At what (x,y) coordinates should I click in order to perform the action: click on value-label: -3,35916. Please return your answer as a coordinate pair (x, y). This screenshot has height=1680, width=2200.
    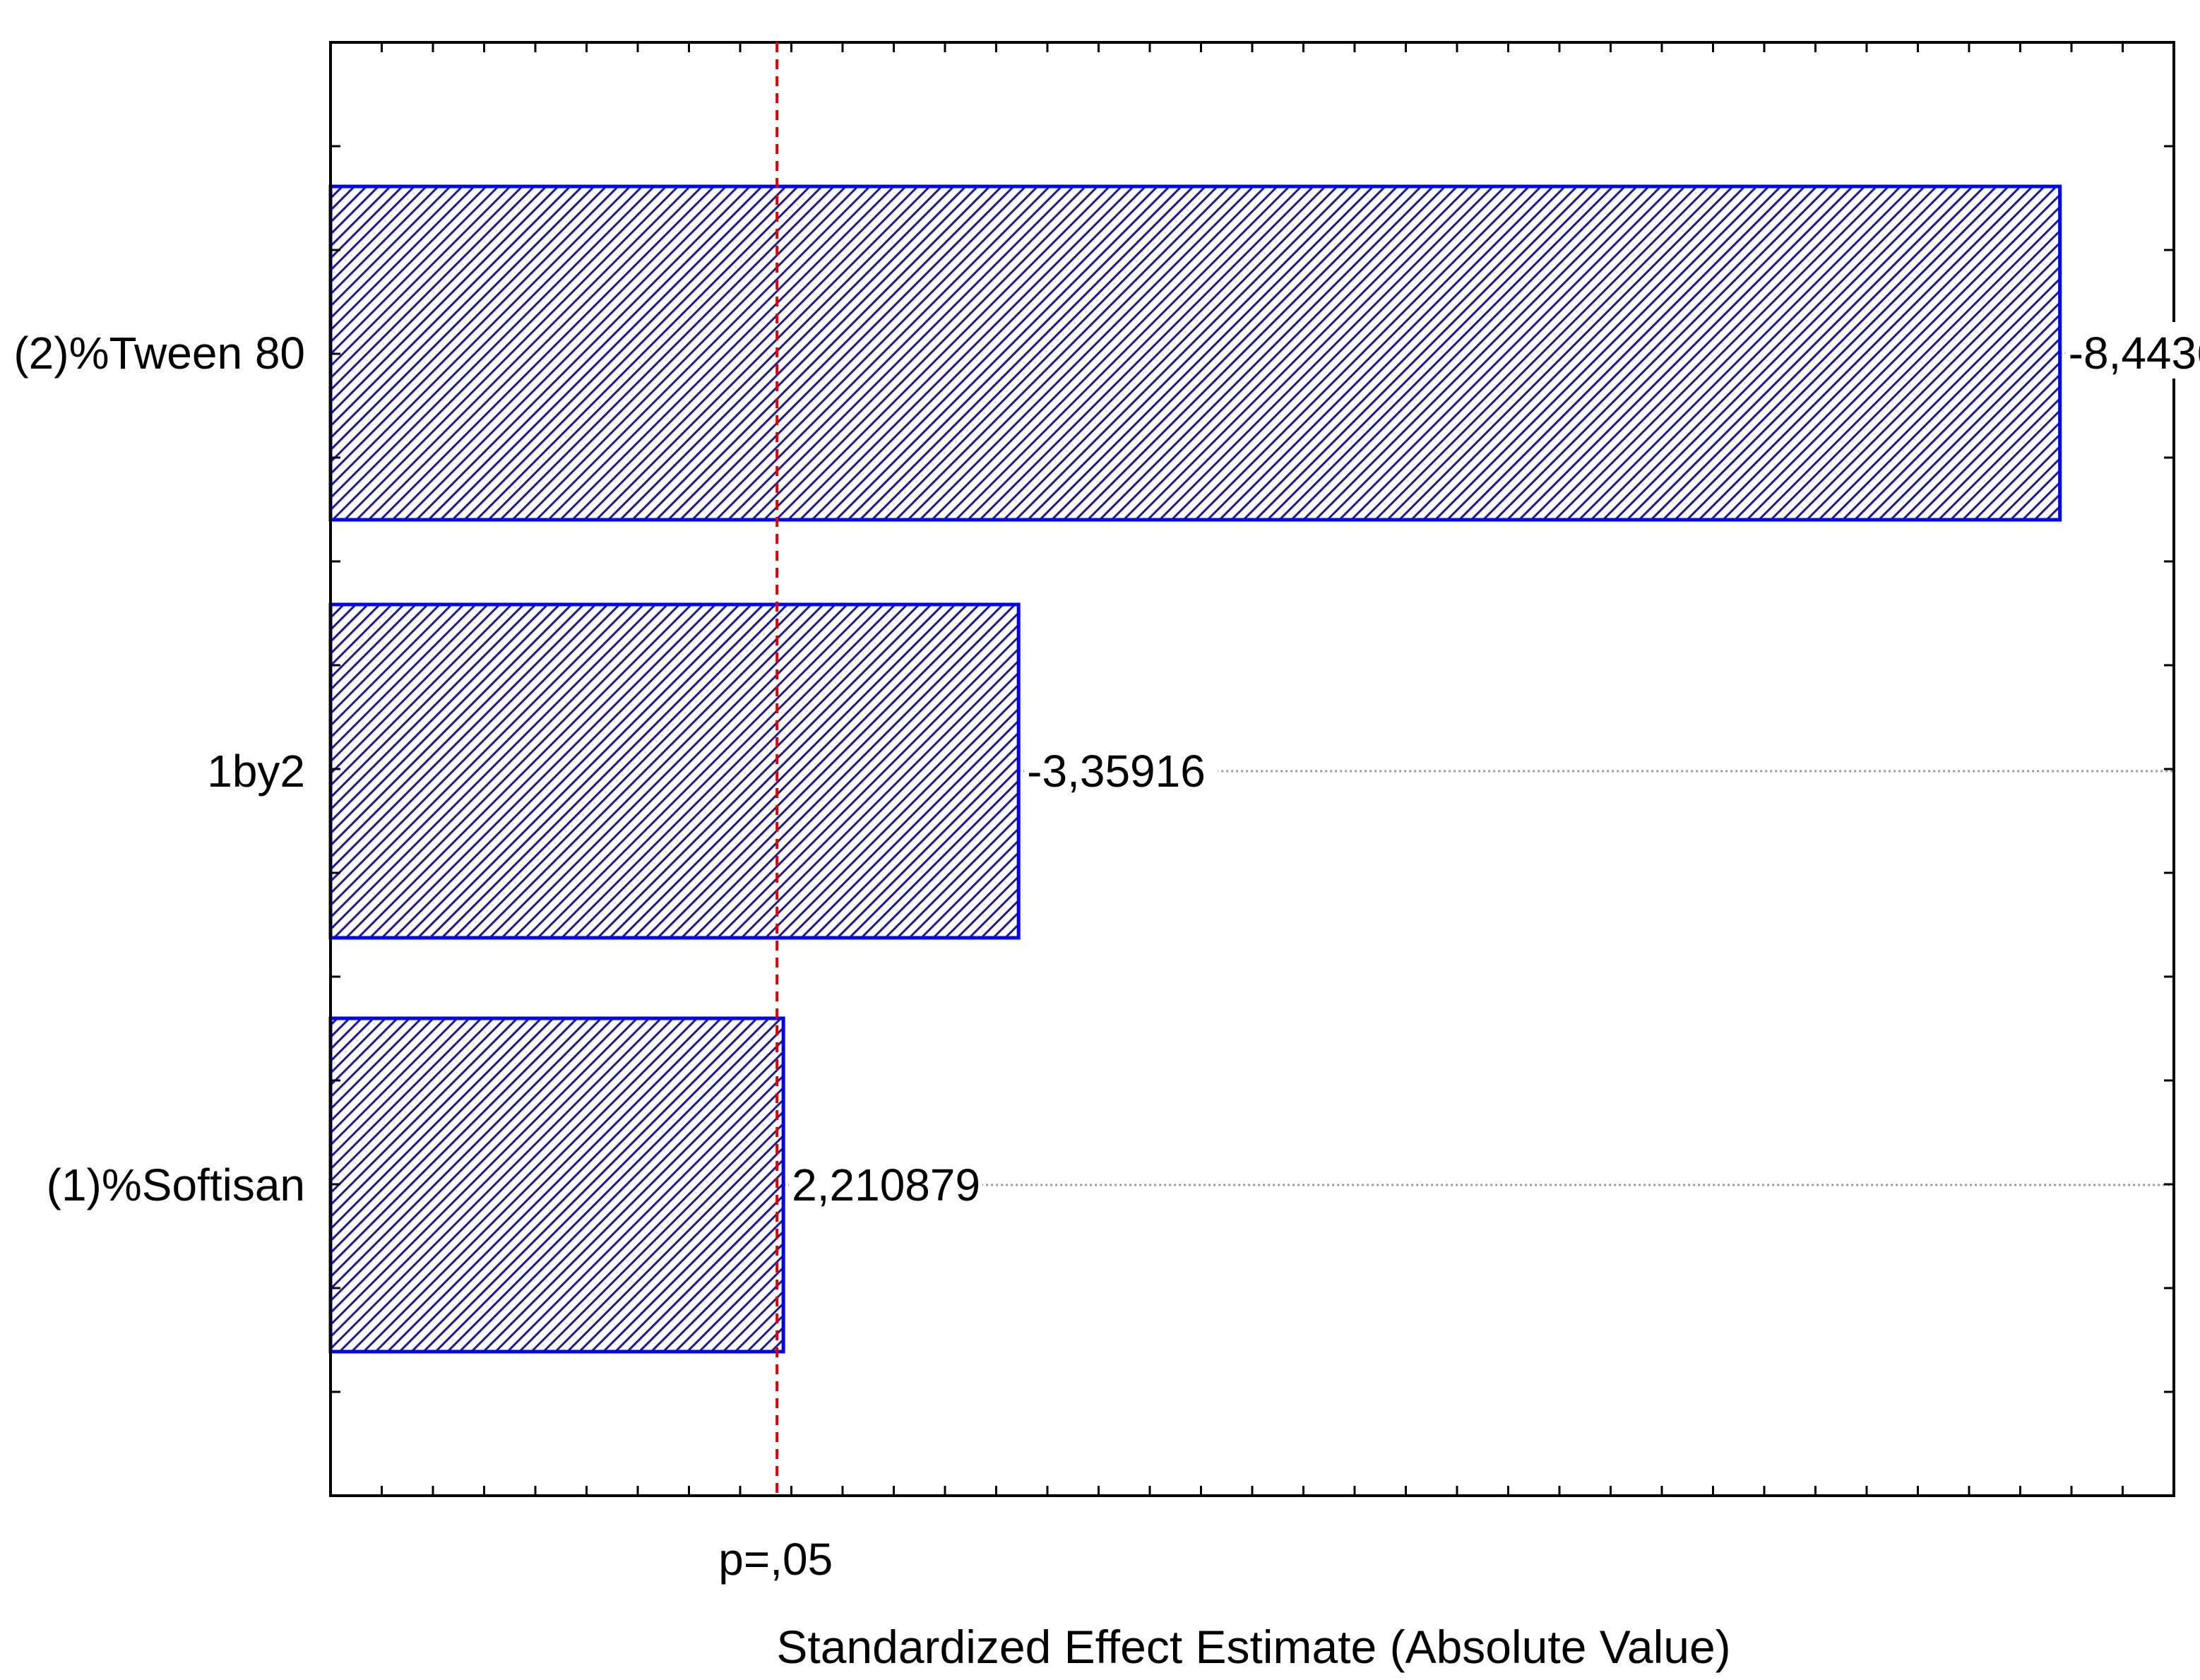
    Looking at the image, I should click on (1116, 771).